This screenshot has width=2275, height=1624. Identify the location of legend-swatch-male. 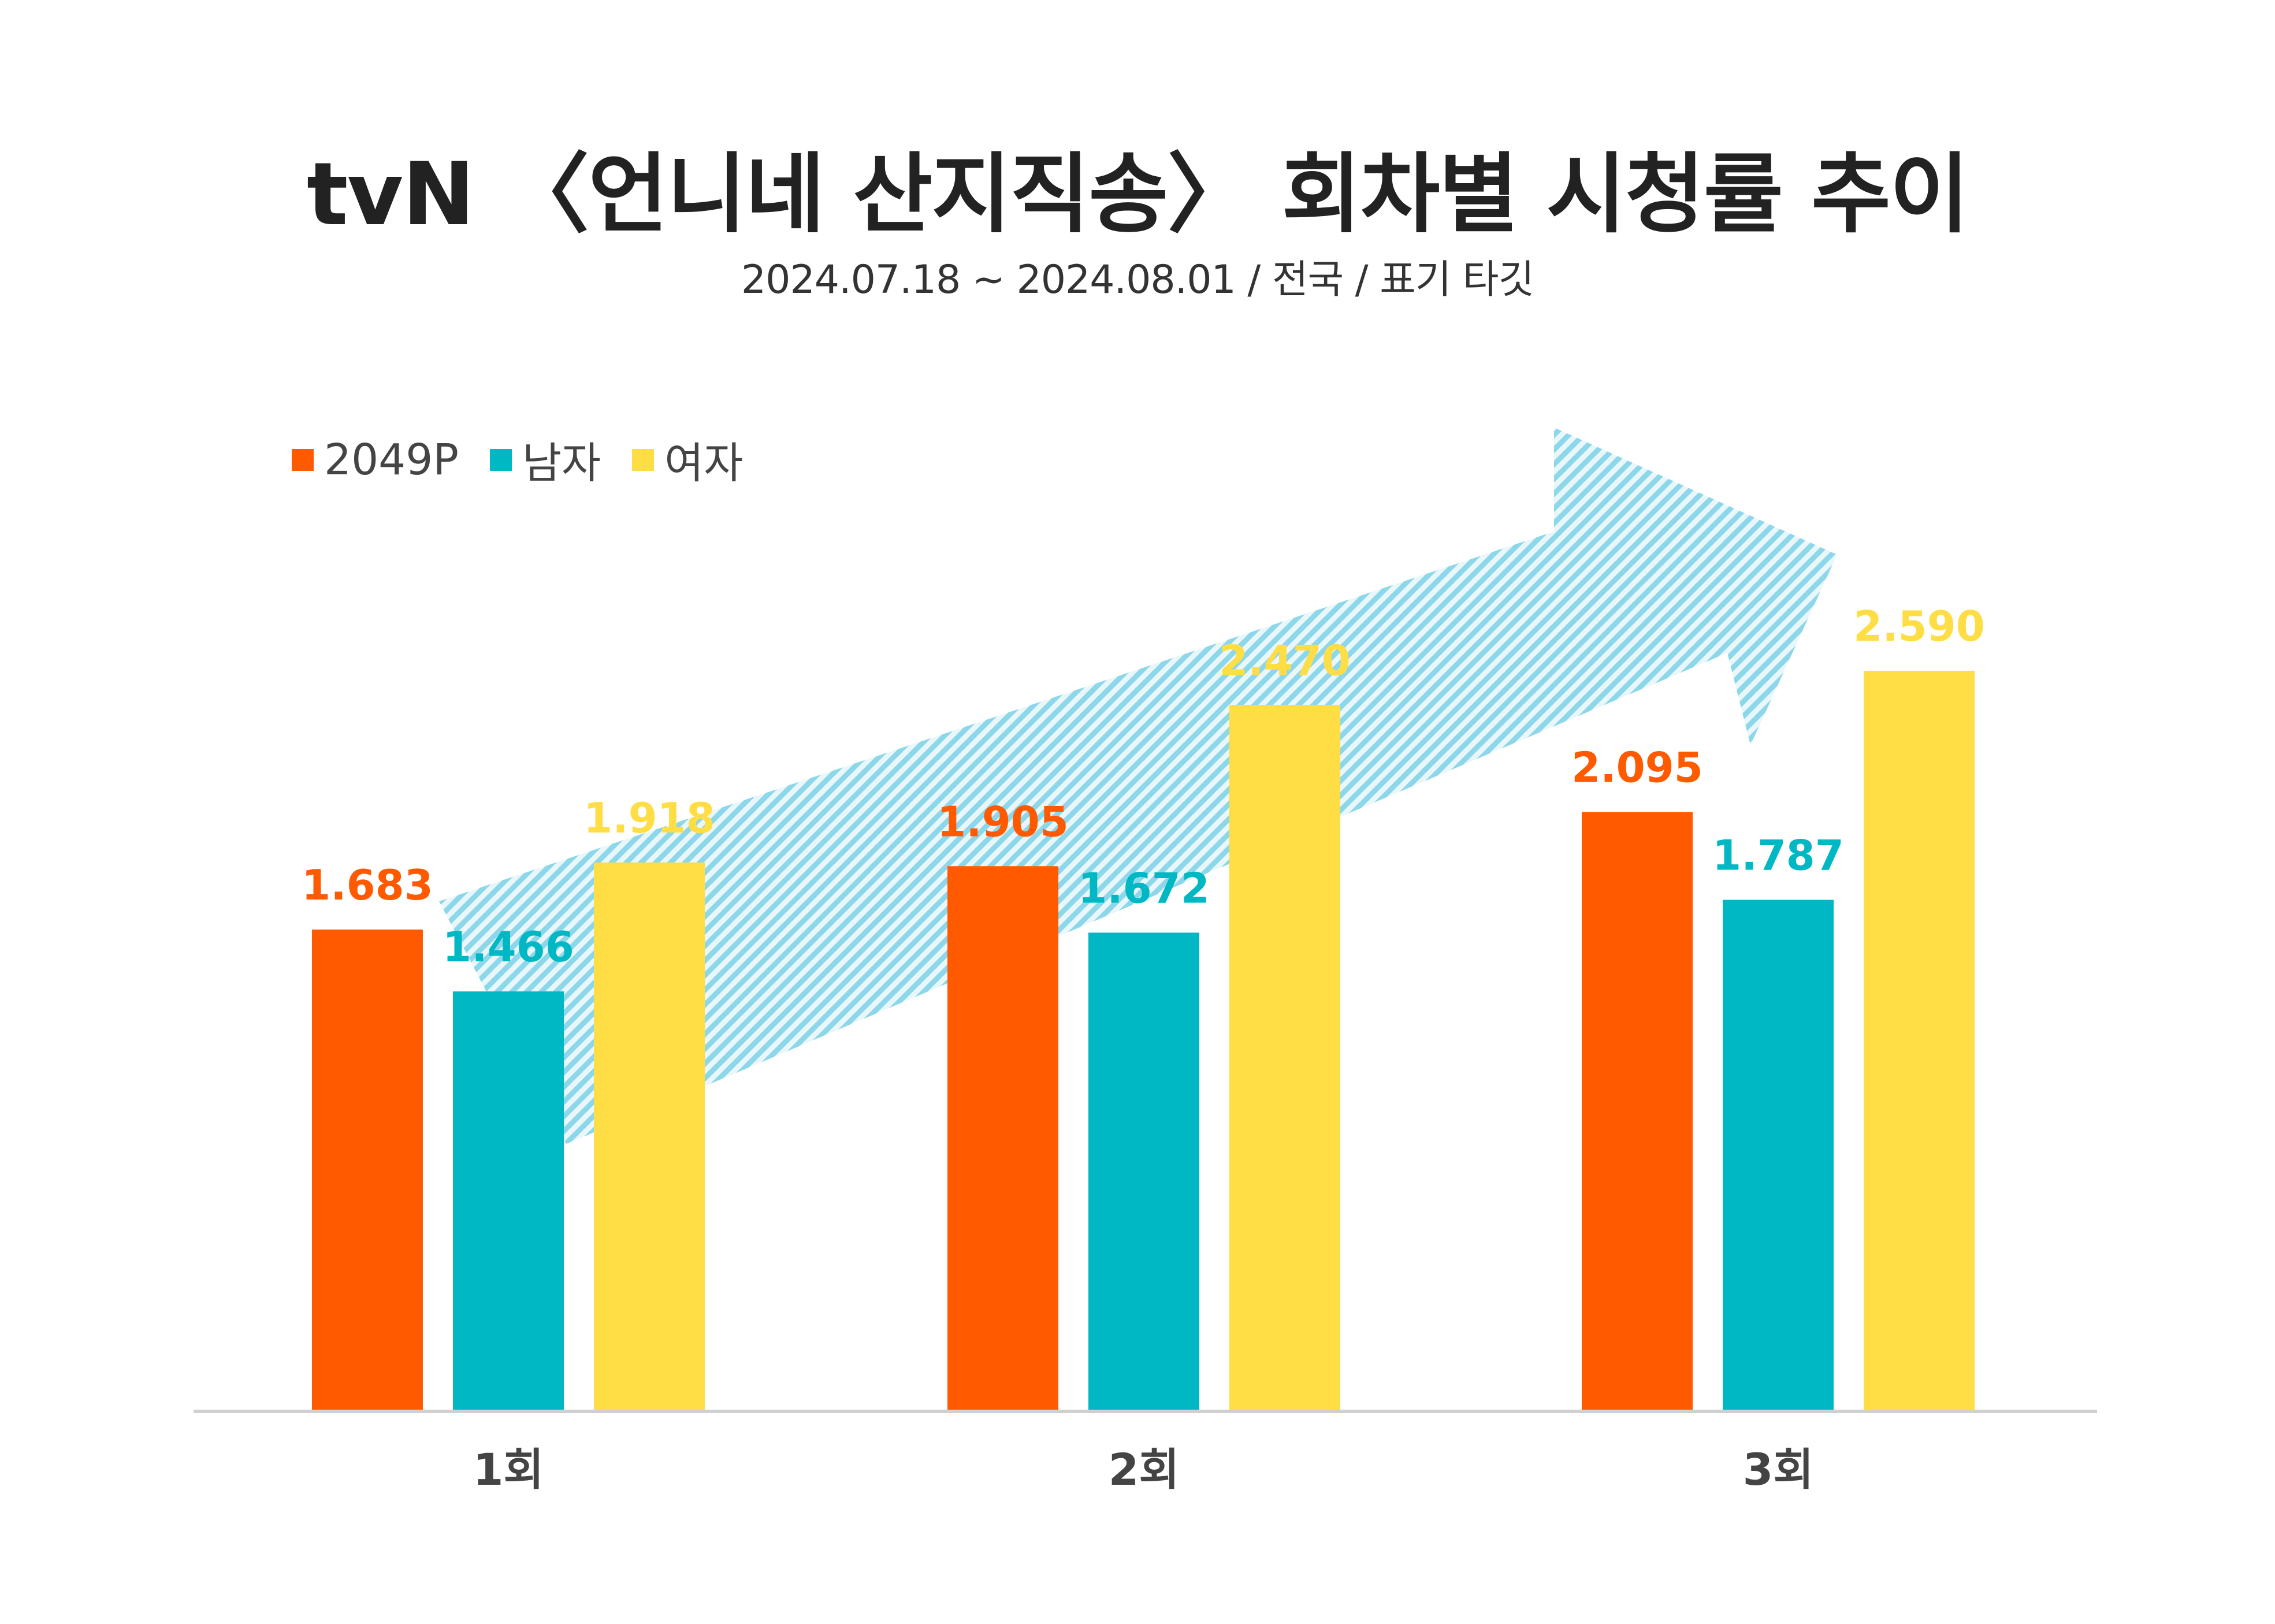
(501, 459).